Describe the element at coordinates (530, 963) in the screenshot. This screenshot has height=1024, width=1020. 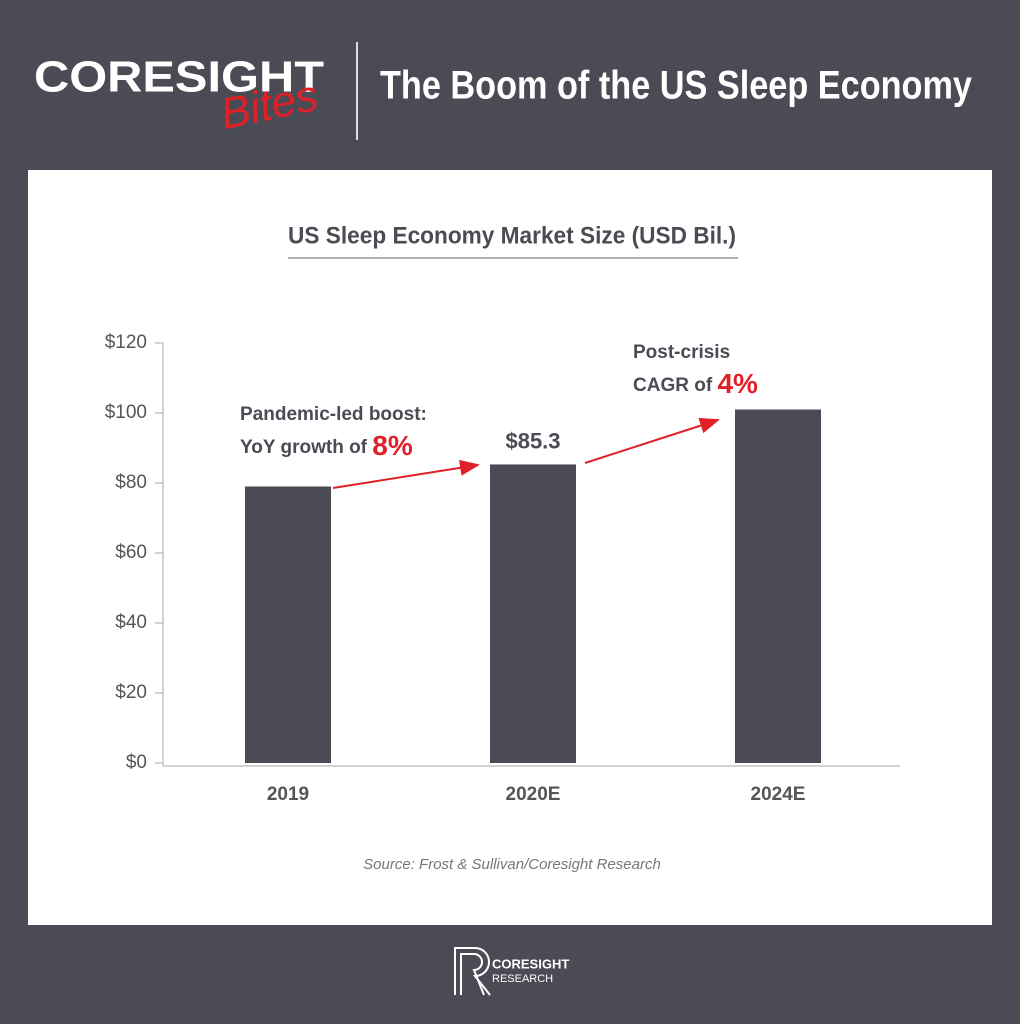
I see `footer-logo-text: CORESIGHT` at that location.